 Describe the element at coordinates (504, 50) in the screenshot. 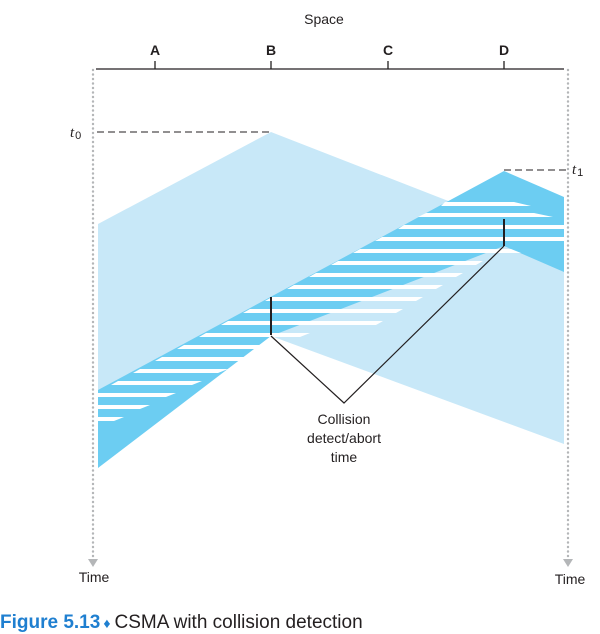

I see `node-label-d: D` at that location.